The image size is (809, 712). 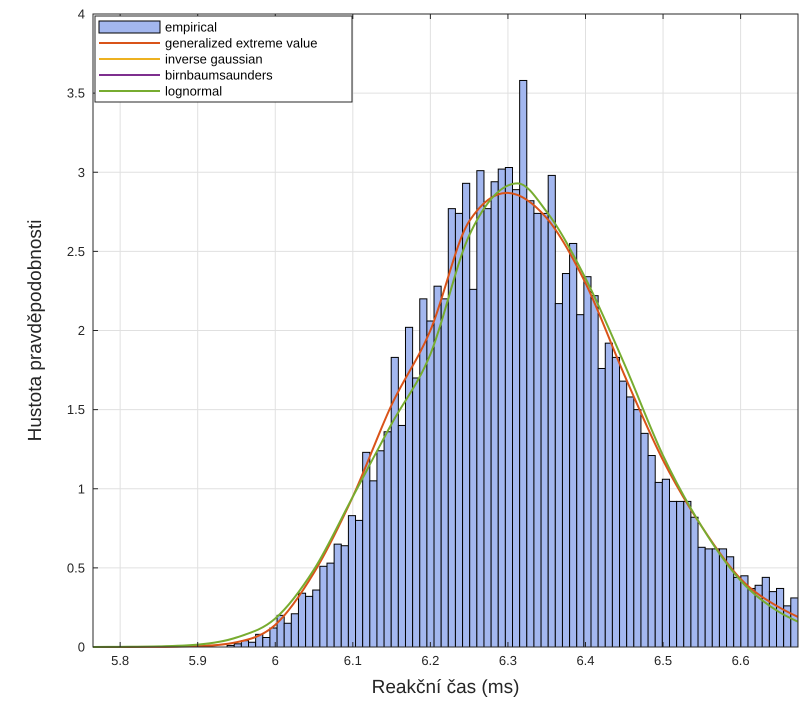 What do you see at coordinates (353, 660) in the screenshot?
I see `x-tick-label: 6.1` at bounding box center [353, 660].